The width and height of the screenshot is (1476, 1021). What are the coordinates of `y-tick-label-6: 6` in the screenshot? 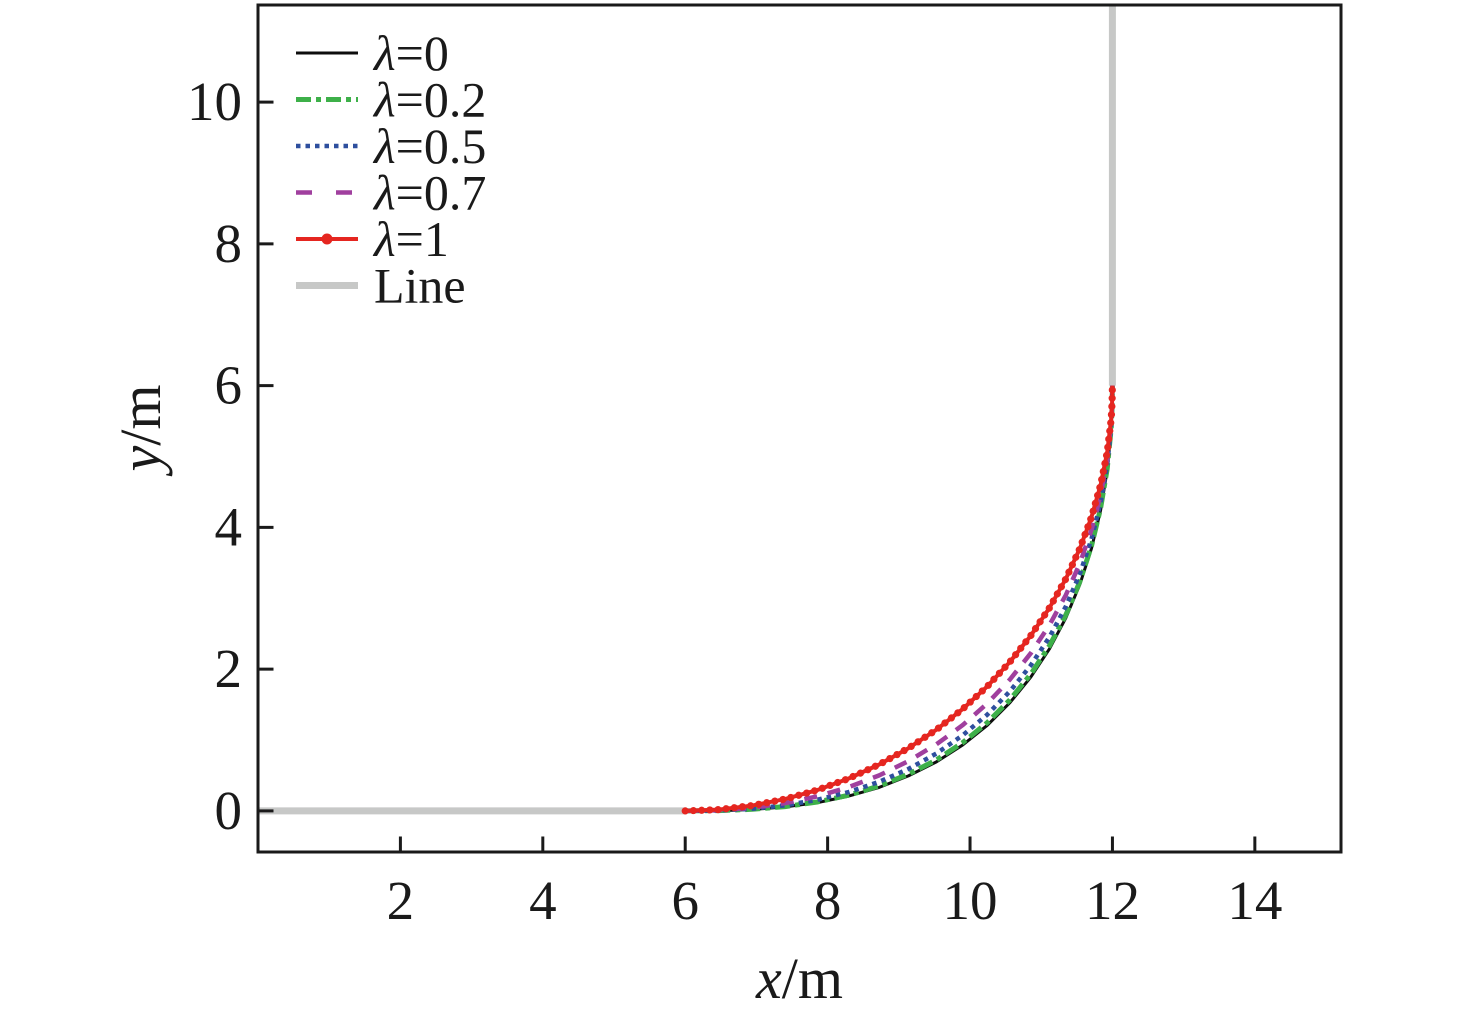 It's located at (229, 385).